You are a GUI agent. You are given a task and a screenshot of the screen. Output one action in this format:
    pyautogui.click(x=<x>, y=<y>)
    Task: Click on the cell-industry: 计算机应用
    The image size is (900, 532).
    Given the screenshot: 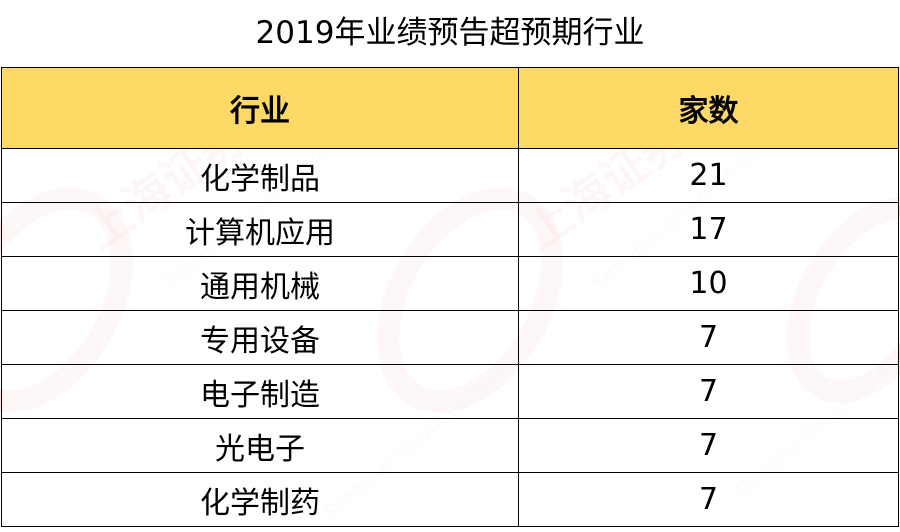 What is the action you would take?
    pyautogui.click(x=260, y=229)
    